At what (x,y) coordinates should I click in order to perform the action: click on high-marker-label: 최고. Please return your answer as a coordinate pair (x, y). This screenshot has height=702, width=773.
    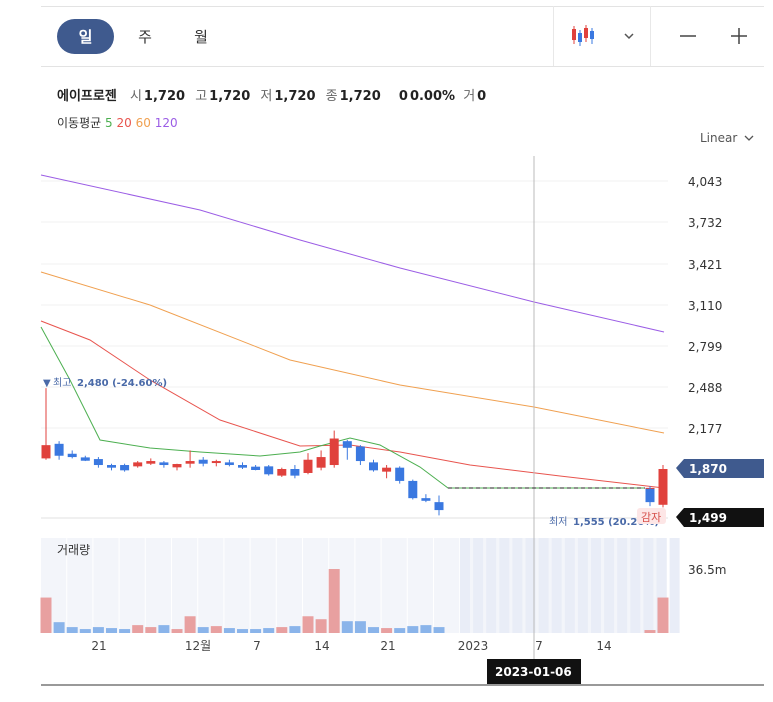
    Looking at the image, I should click on (62, 383).